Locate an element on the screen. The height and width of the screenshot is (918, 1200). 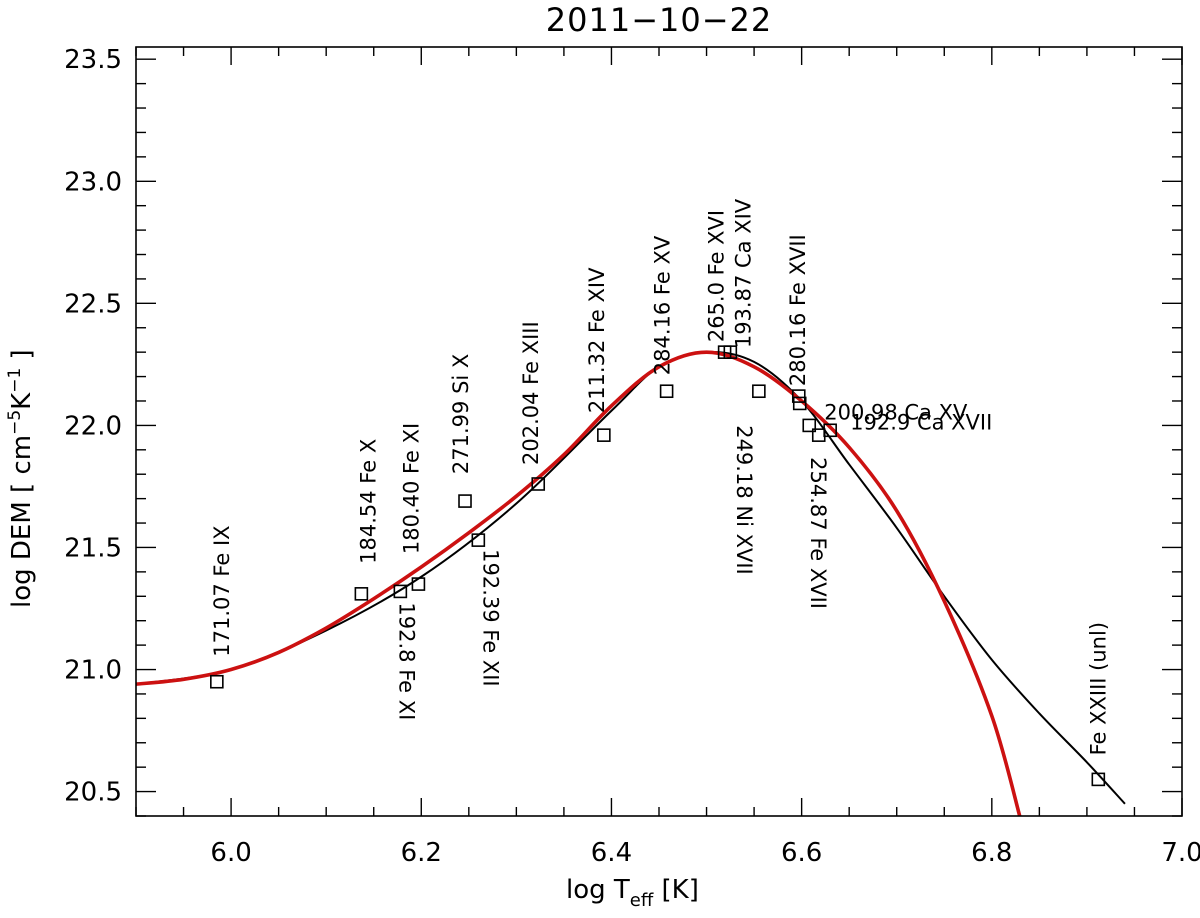
y-tick-label: 21.0 is located at coordinates (93, 671).